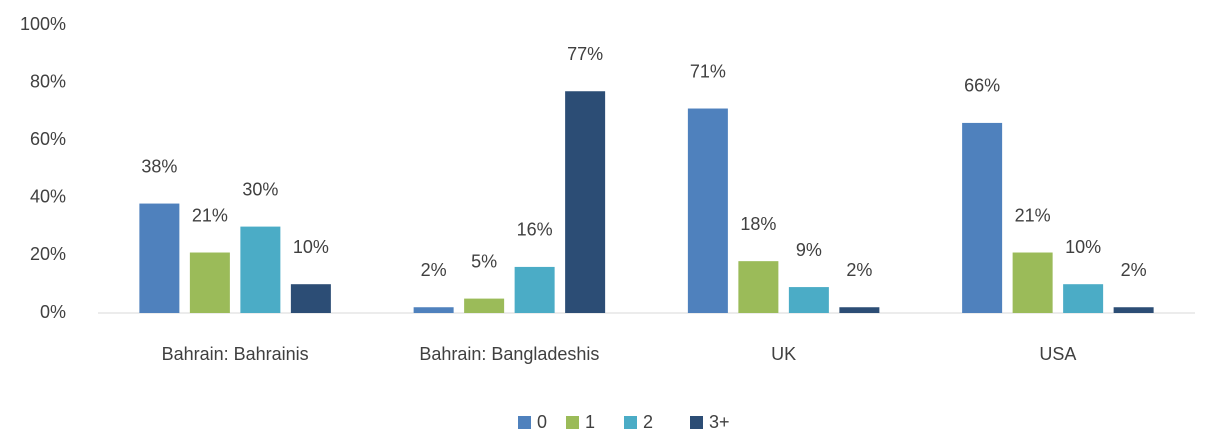 Image resolution: width=1209 pixels, height=436 pixels. What do you see at coordinates (43, 24) in the screenshot?
I see `y-tick-label: 100%` at bounding box center [43, 24].